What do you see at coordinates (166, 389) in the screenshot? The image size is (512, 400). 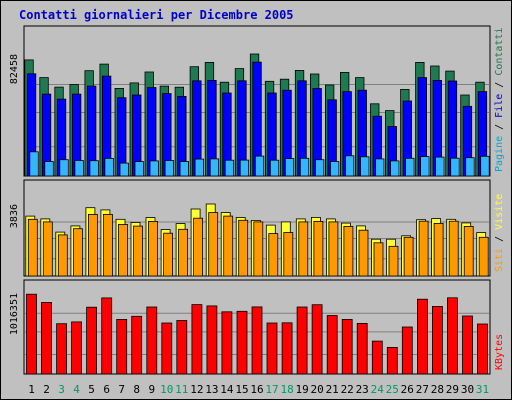 I see `x-tick-label-day-10: 10` at bounding box center [166, 389].